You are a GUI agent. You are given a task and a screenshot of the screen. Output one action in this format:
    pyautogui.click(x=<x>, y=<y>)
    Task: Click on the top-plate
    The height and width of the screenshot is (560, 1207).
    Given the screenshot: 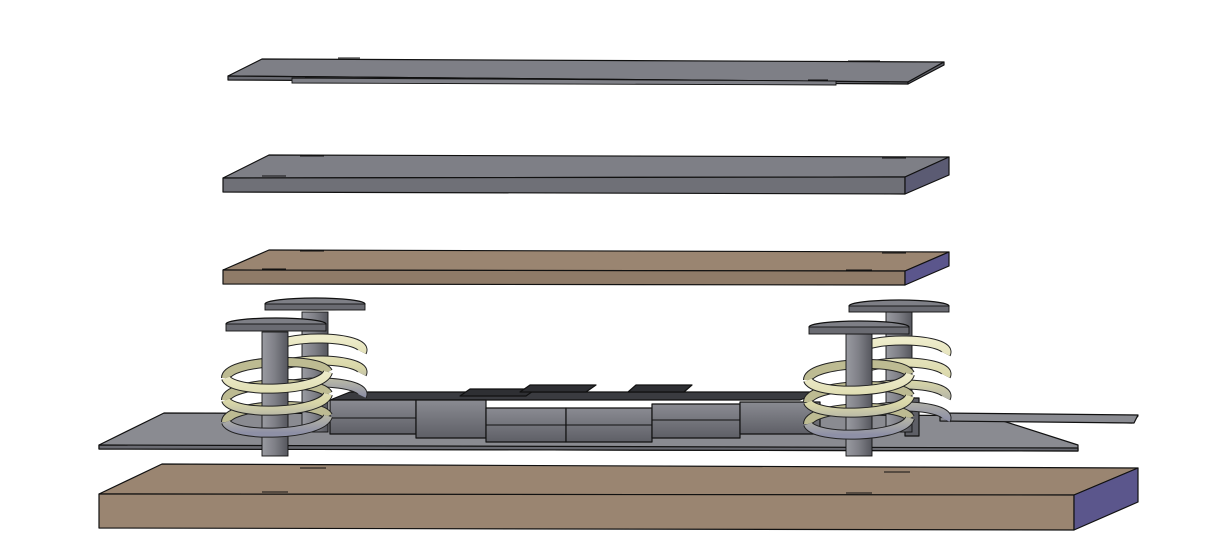 What is the action you would take?
    pyautogui.click(x=586, y=71)
    